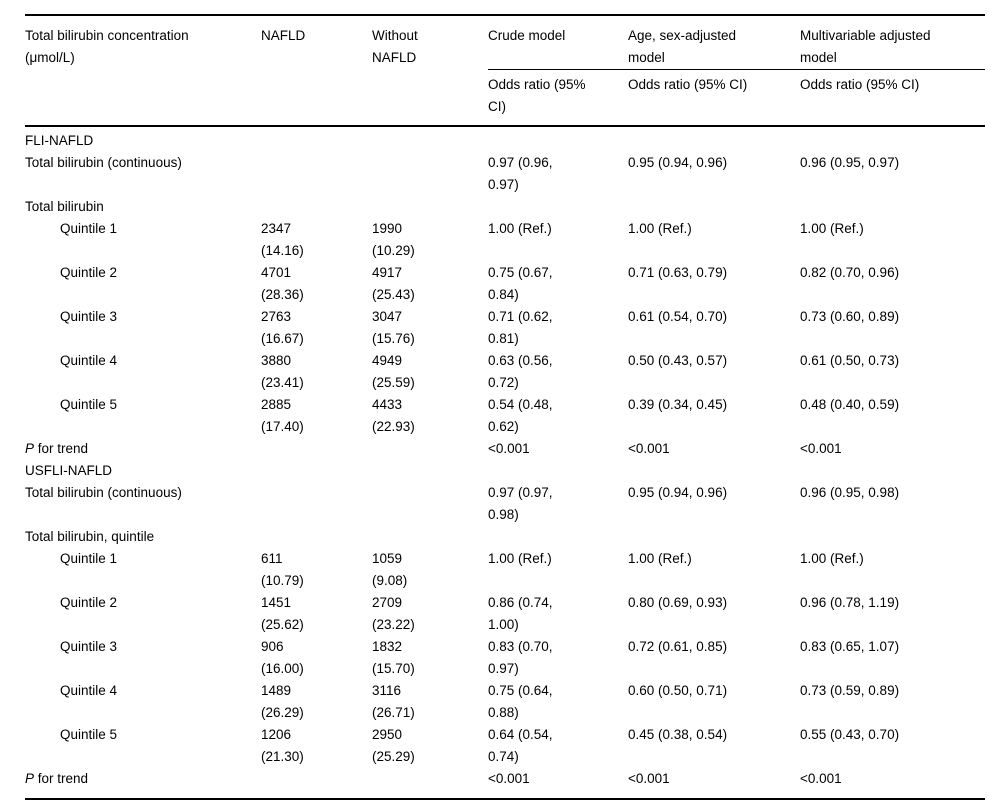 The width and height of the screenshot is (1000, 811). What do you see at coordinates (850, 162) in the screenshot?
I see `odds-ratio-multivariable: 0.96 (0.95, 0.97)` at bounding box center [850, 162].